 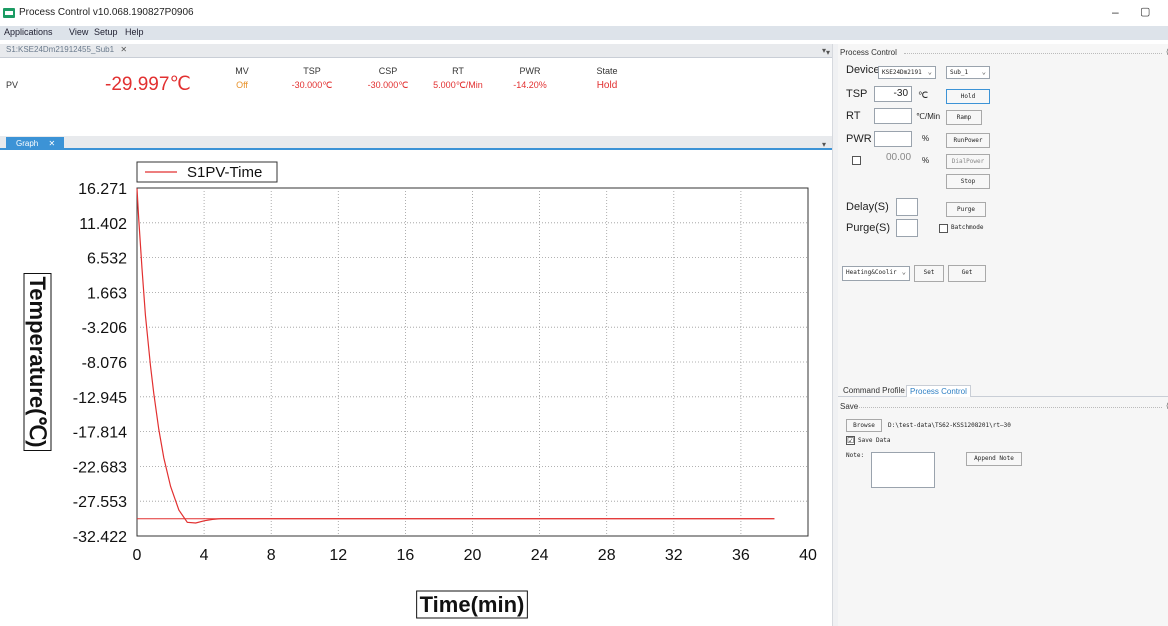 What do you see at coordinates (148, 84) in the screenshot?
I see `pv-value: -29.997℃` at bounding box center [148, 84].